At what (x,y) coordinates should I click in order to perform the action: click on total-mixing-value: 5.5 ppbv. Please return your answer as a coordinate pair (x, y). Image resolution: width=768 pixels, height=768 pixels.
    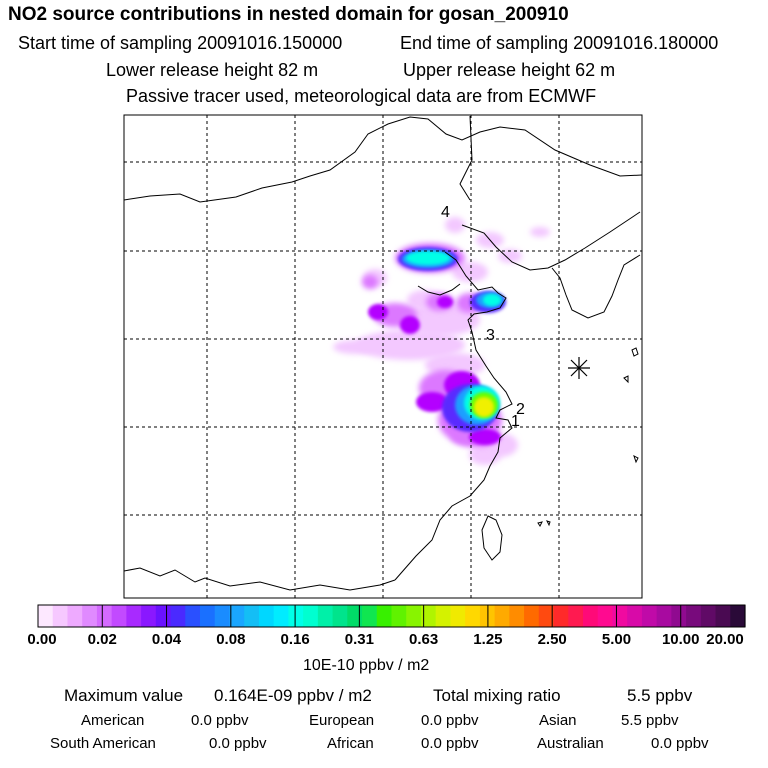
    Looking at the image, I should click on (660, 695).